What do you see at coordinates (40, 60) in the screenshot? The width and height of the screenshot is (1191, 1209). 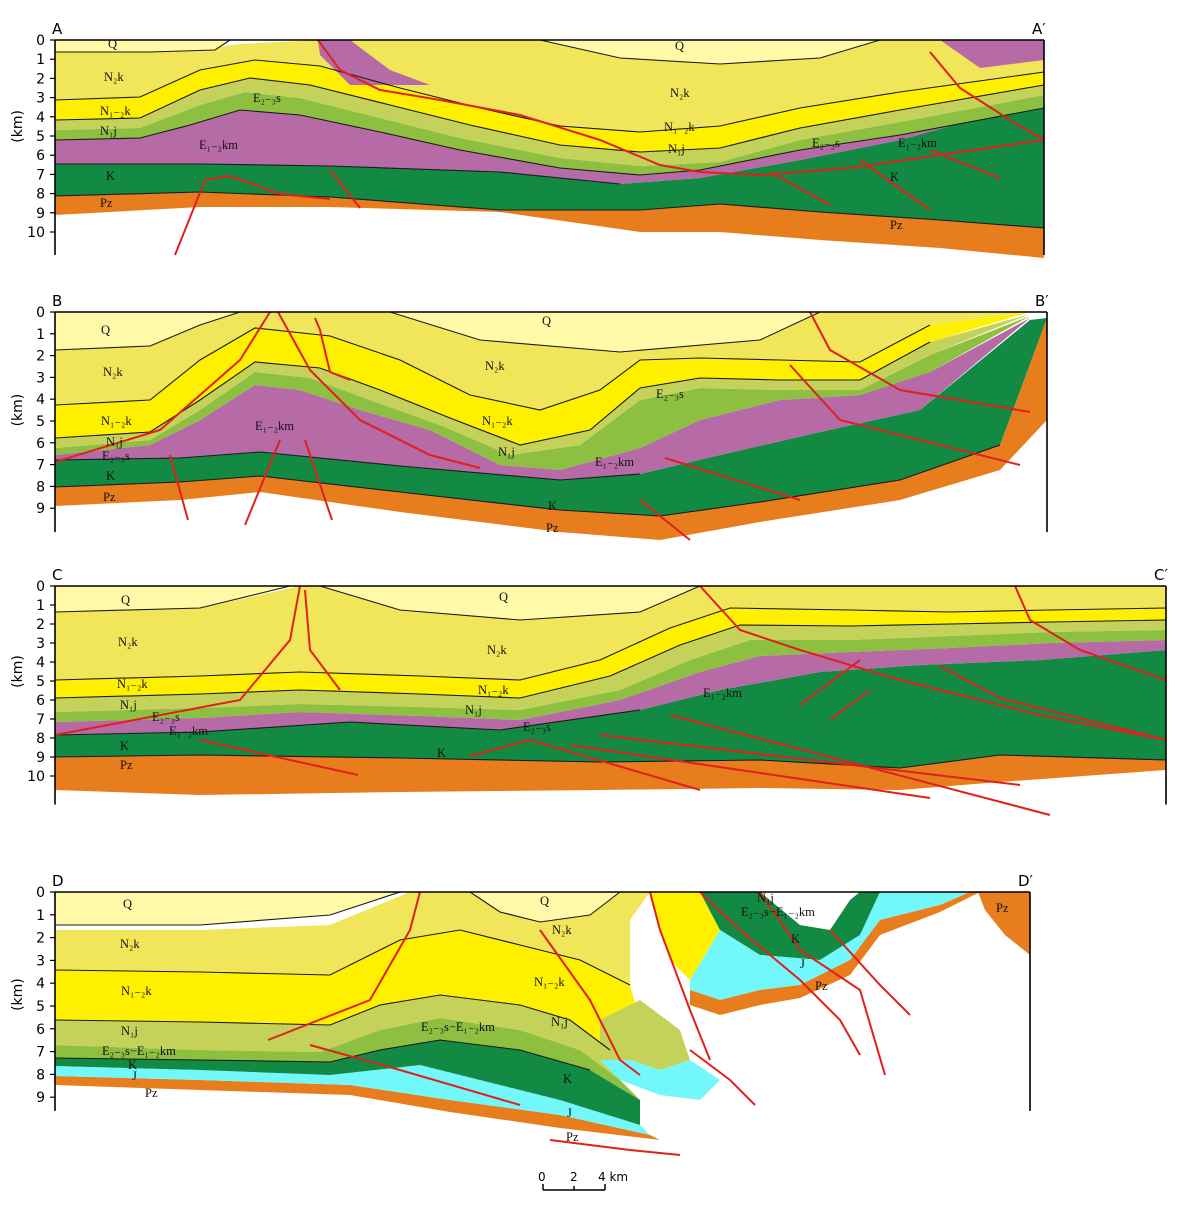 I see `depth-tick-label: 1` at bounding box center [40, 60].